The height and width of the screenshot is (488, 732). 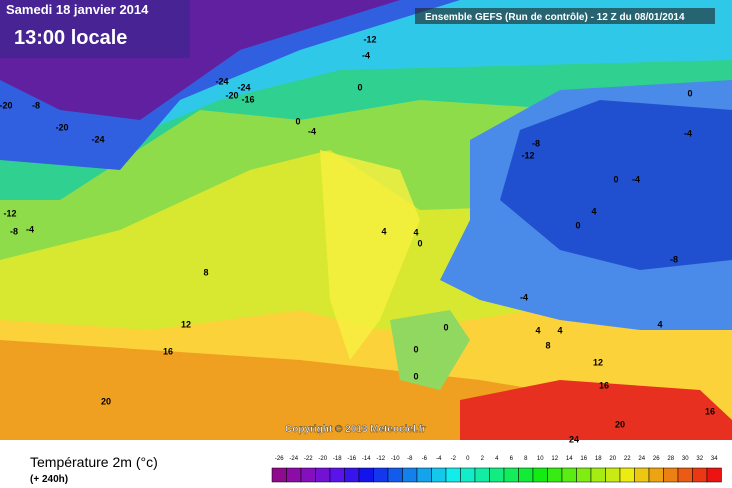 What do you see at coordinates (569, 459) in the screenshot?
I see `colorbar-label: 14` at bounding box center [569, 459].